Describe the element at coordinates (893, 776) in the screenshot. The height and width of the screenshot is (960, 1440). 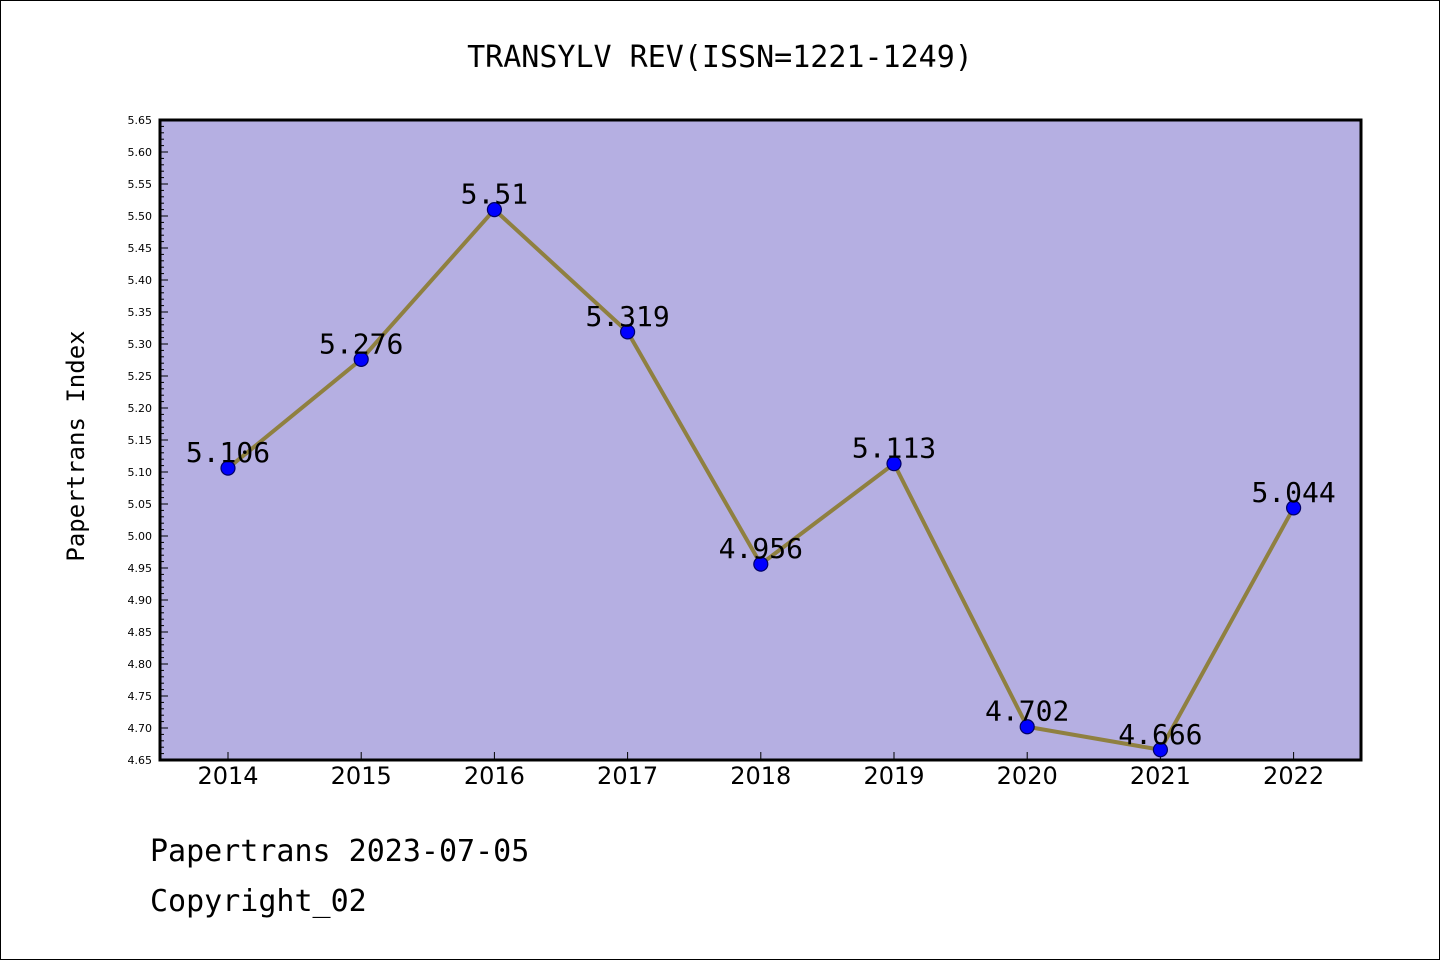
I see `x-tick-label: 2019` at that location.